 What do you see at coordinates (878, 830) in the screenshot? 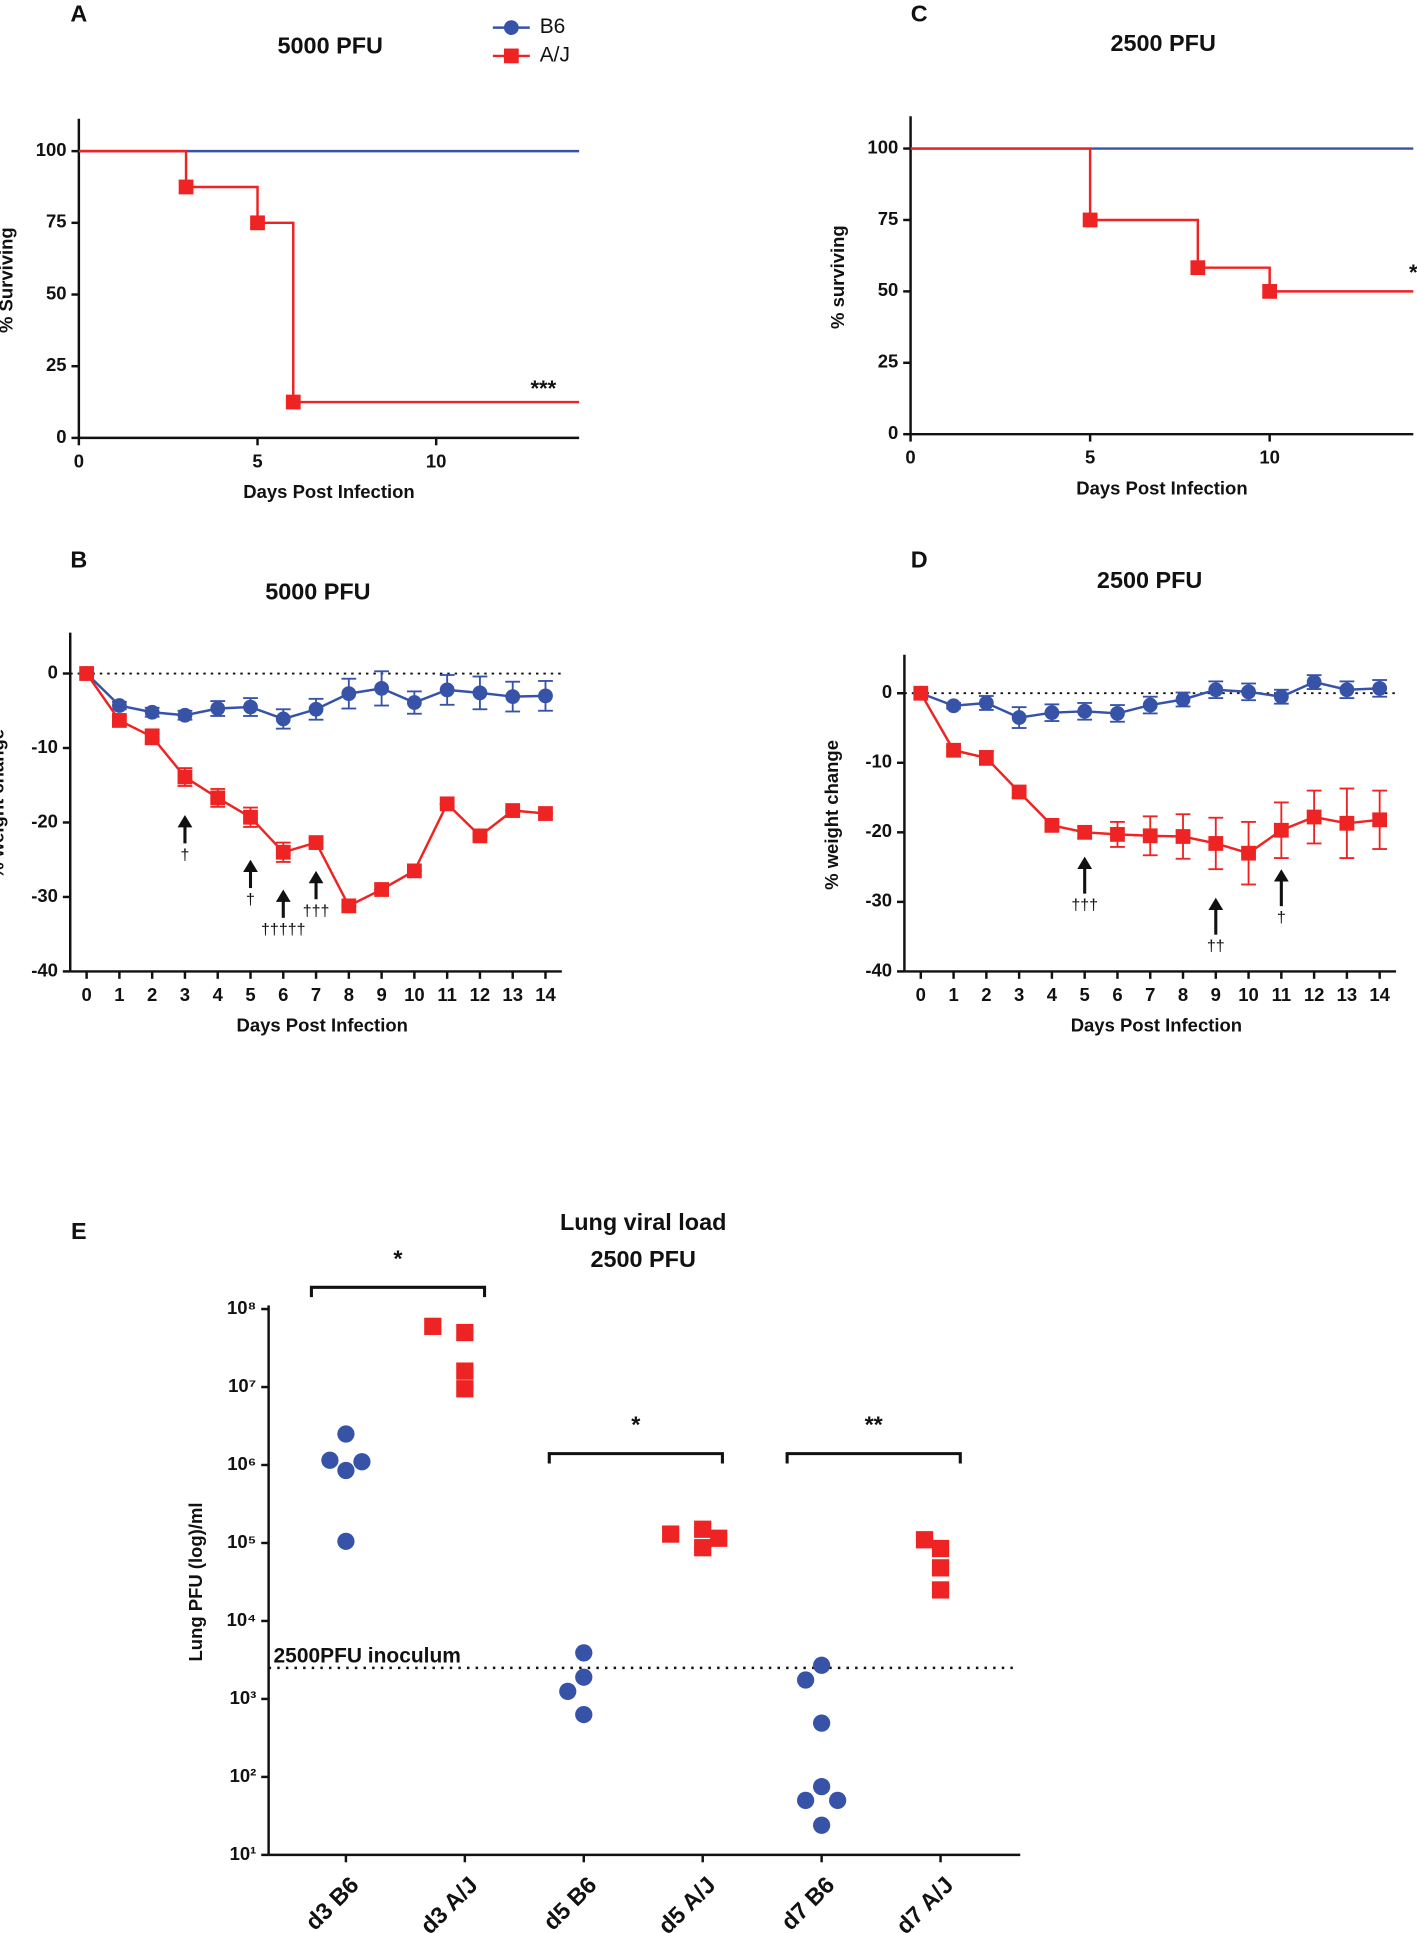
I see `y-tick-label: -20` at bounding box center [878, 830].